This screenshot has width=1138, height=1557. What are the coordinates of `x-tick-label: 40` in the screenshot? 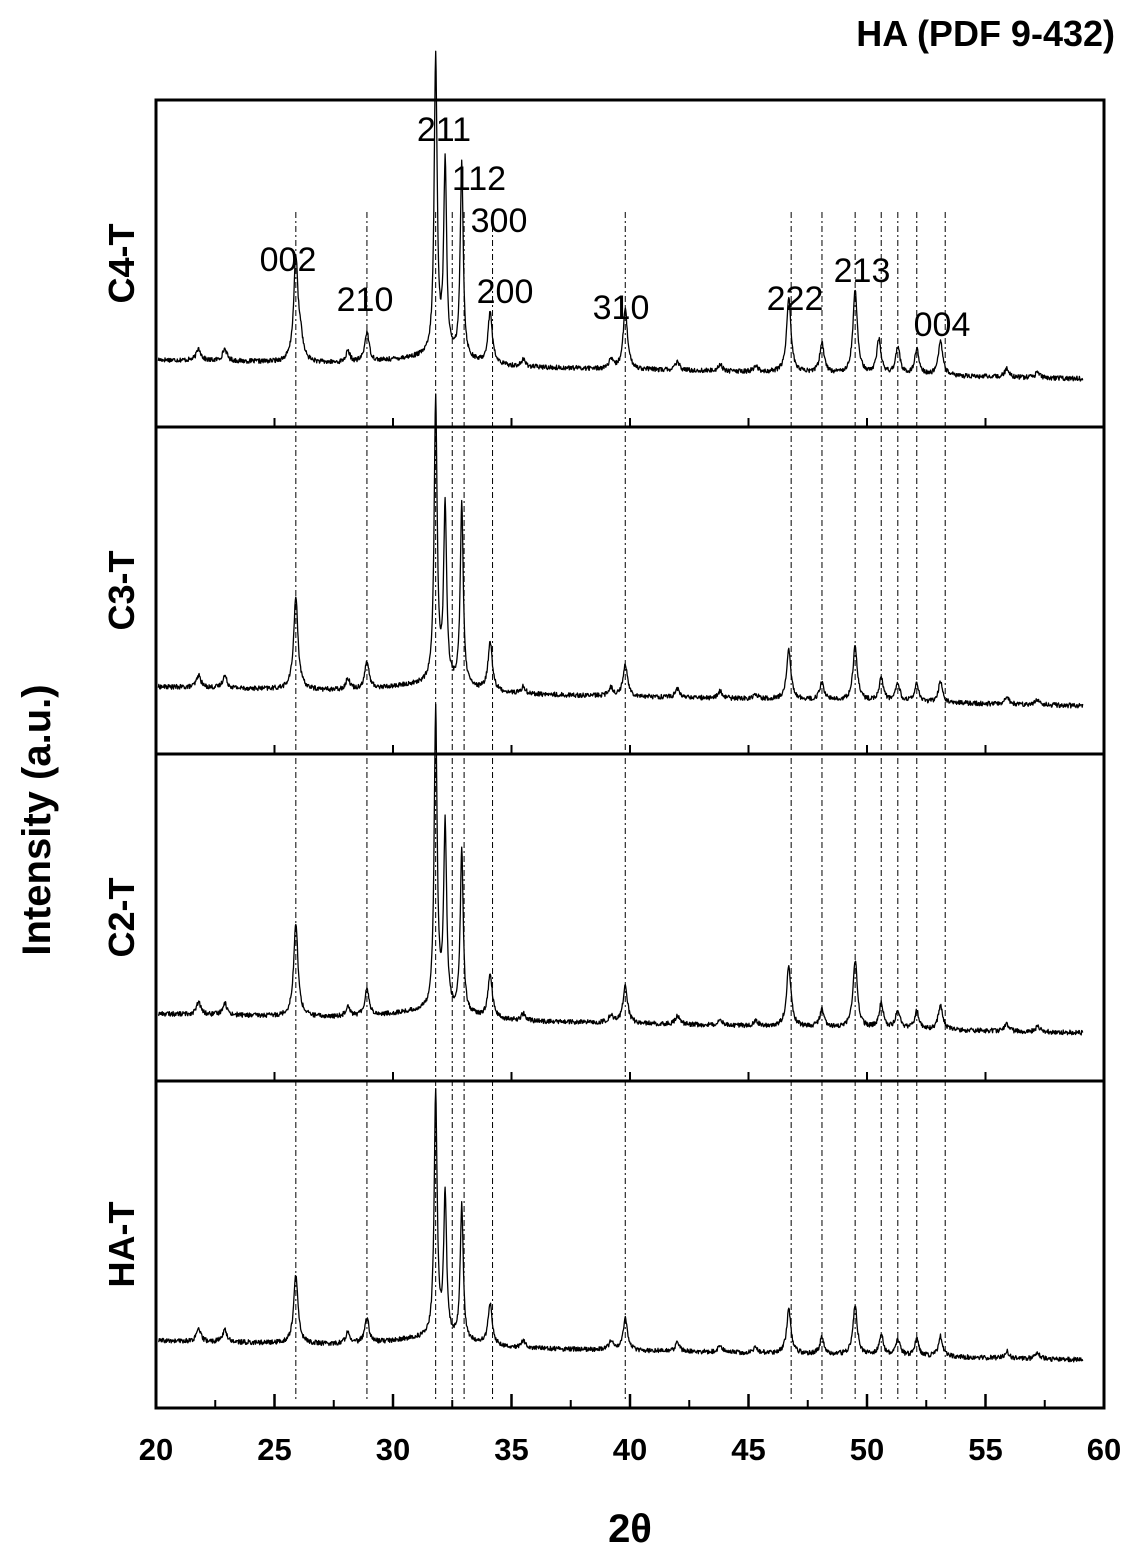 It's located at (630, 1449).